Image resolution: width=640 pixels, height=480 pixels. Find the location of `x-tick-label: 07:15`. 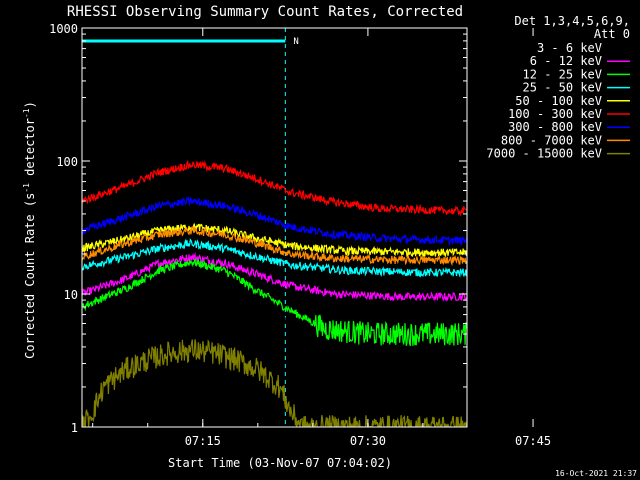

x-tick-label: 07:15 is located at coordinates (203, 441).